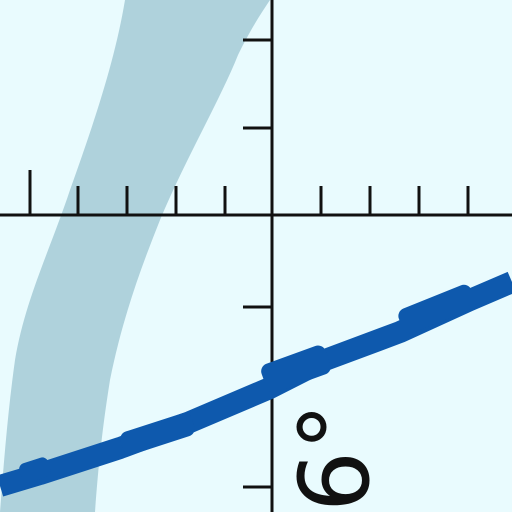 This screenshot has height=512, width=512. Describe the element at coordinates (249, 192) in the screenshot. I see `x-axis-ticks` at that location.